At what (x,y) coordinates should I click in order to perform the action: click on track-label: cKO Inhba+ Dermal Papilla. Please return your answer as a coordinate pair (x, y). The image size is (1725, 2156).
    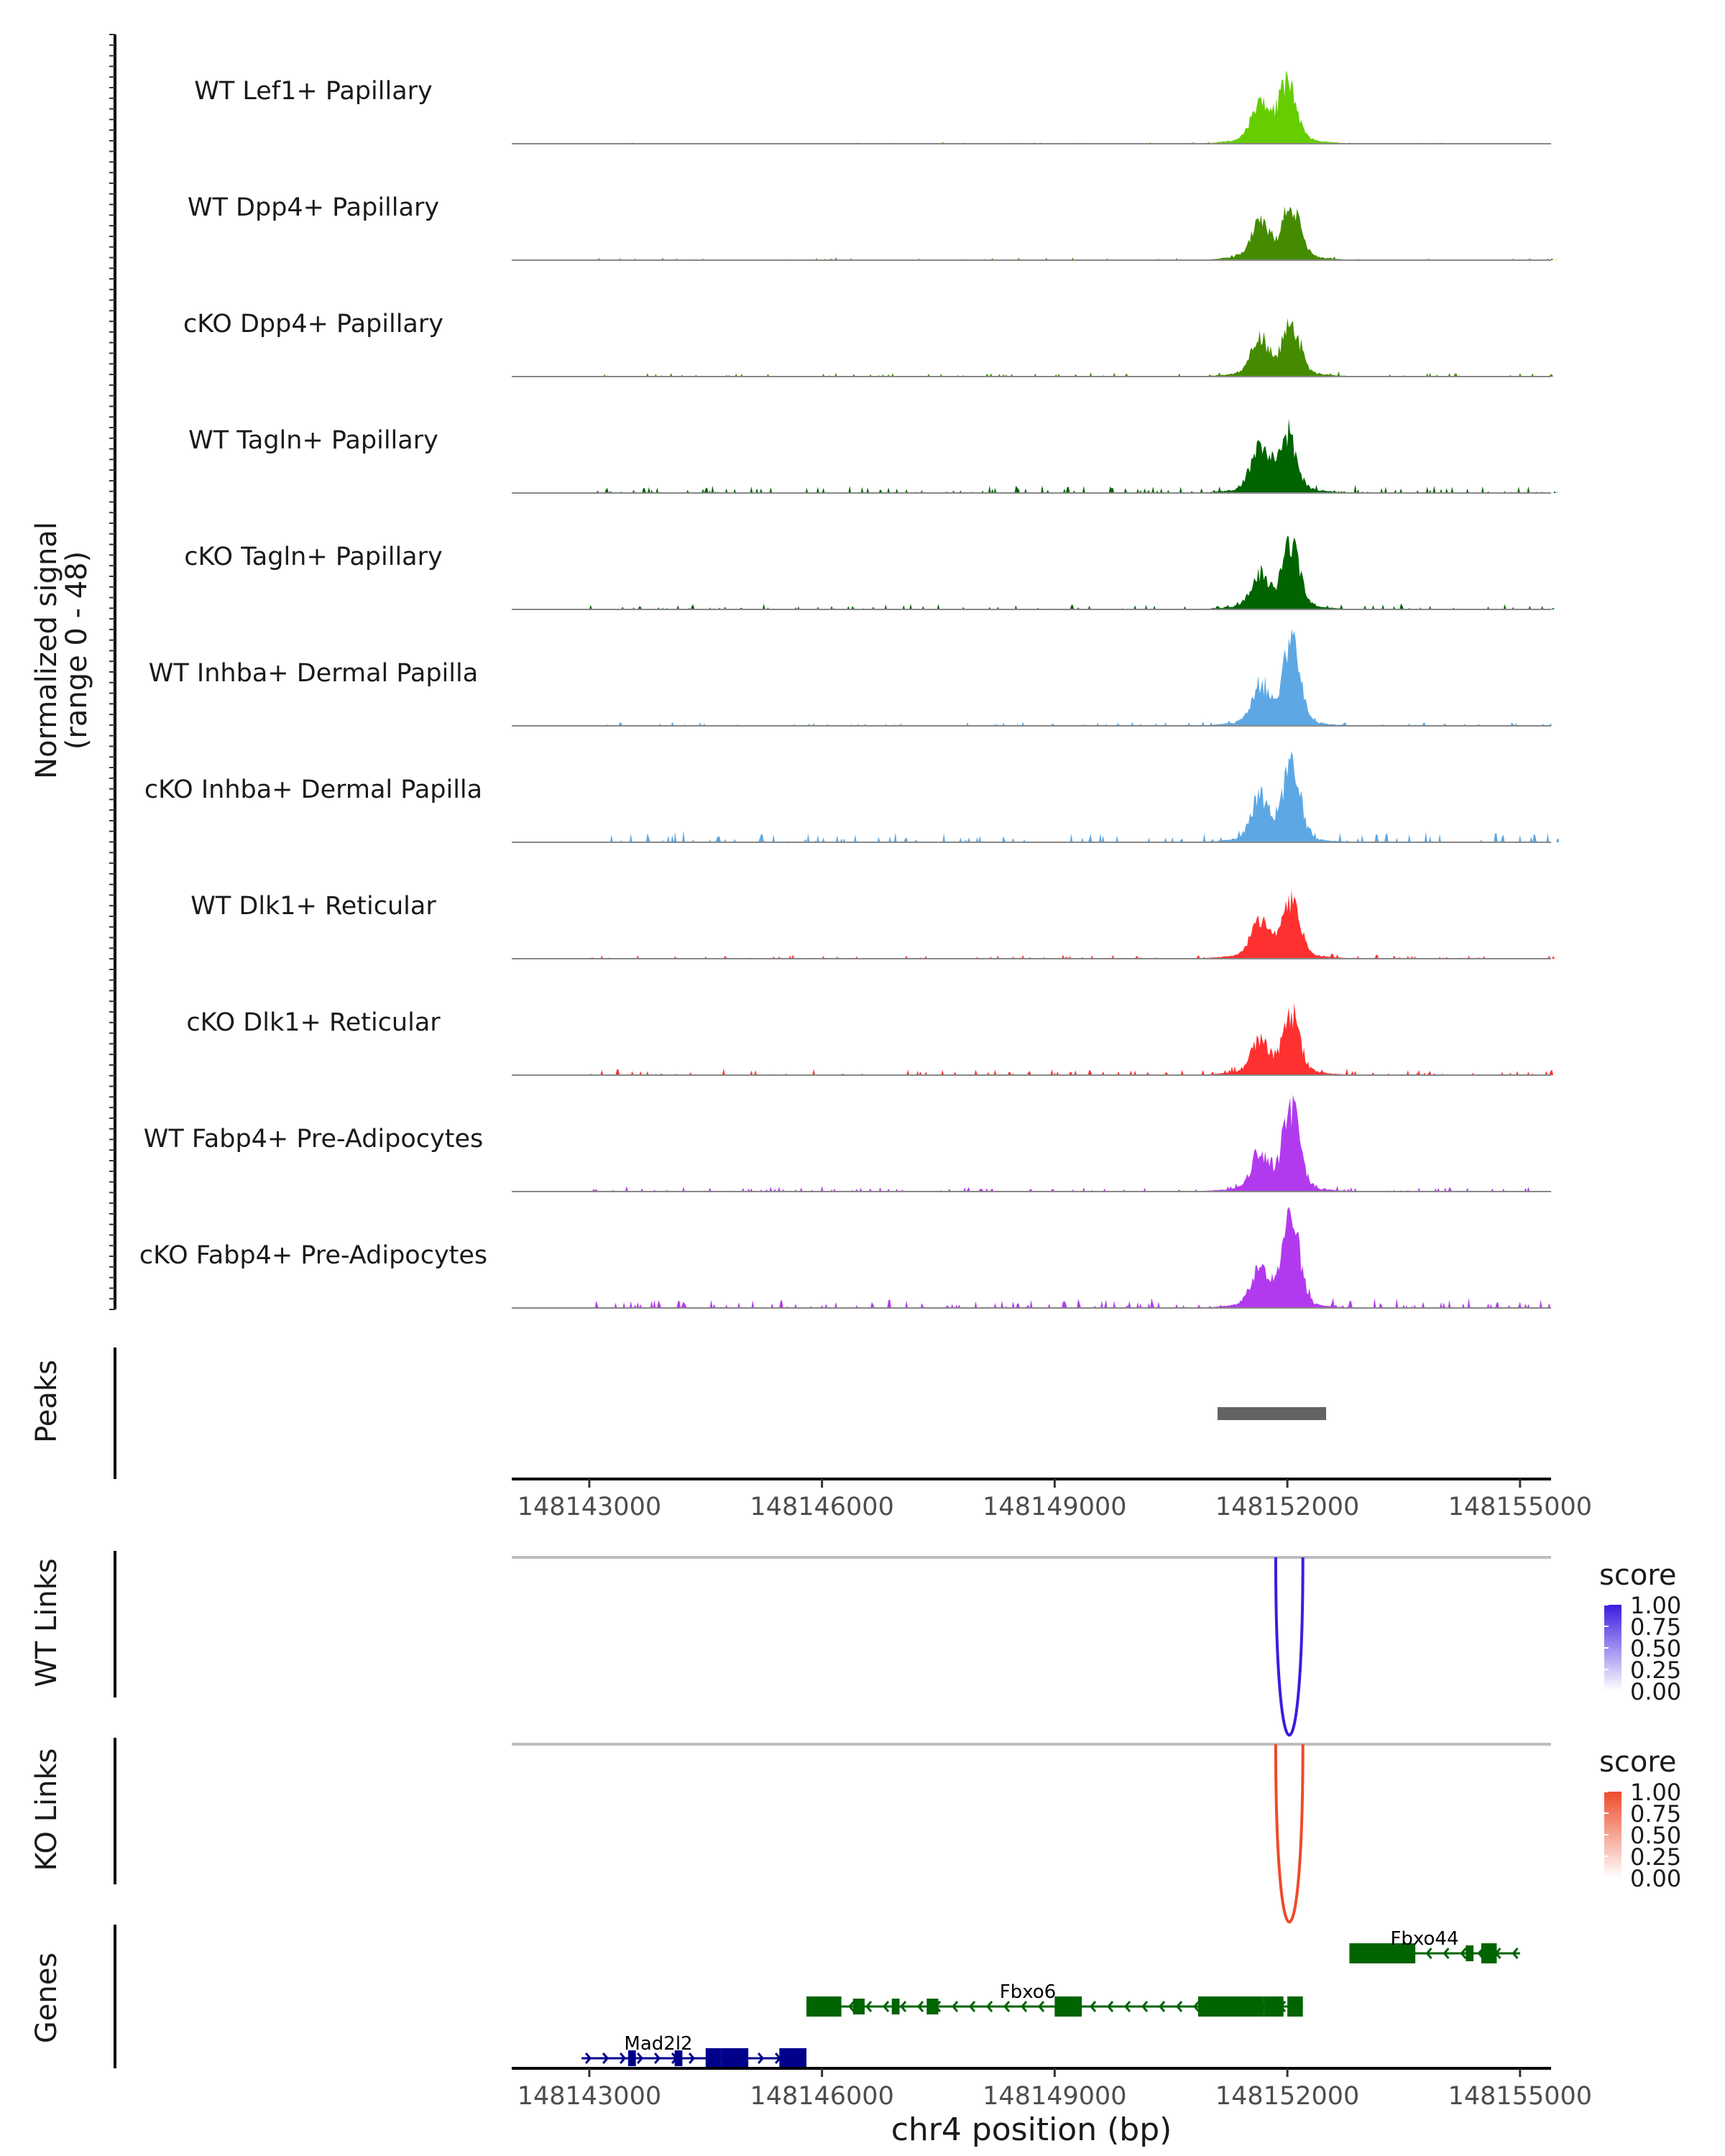
    Looking at the image, I should click on (313, 789).